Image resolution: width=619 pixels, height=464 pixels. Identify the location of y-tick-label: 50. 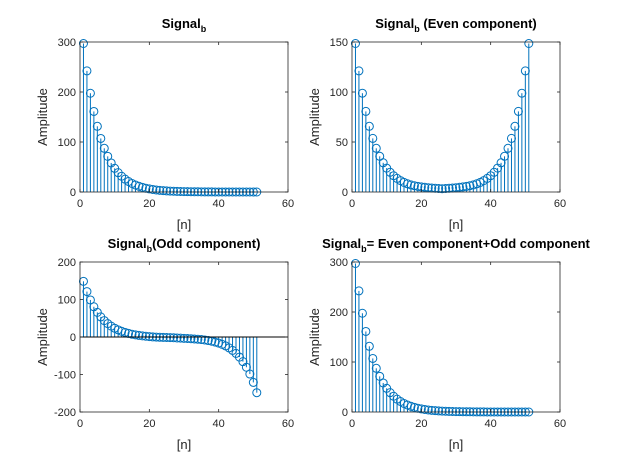
(342, 143).